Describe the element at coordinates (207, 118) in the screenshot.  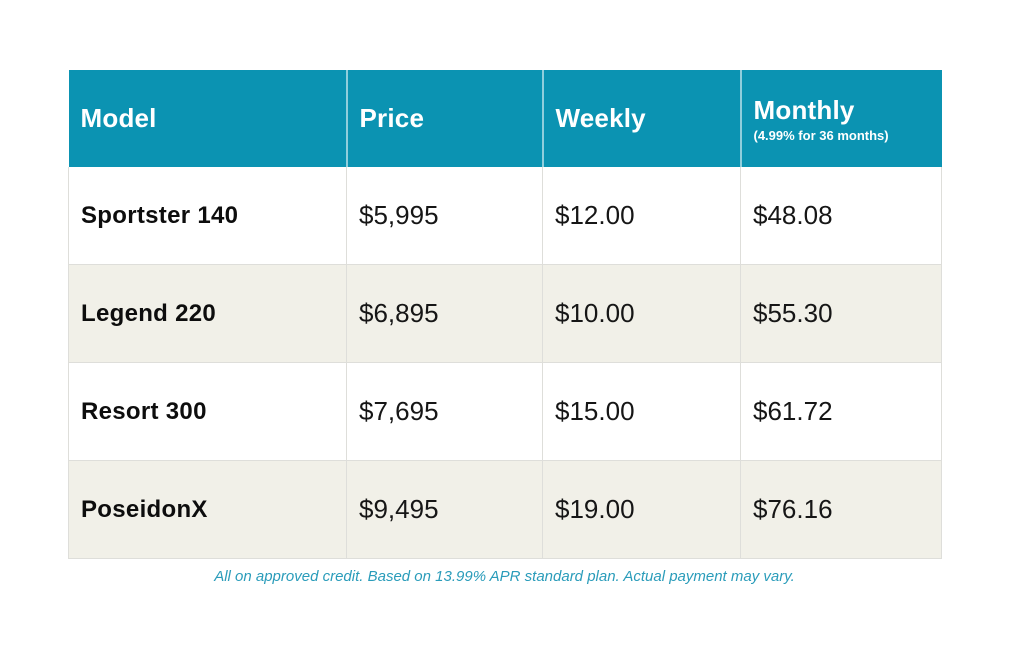
I see `column-header-model: Model` at that location.